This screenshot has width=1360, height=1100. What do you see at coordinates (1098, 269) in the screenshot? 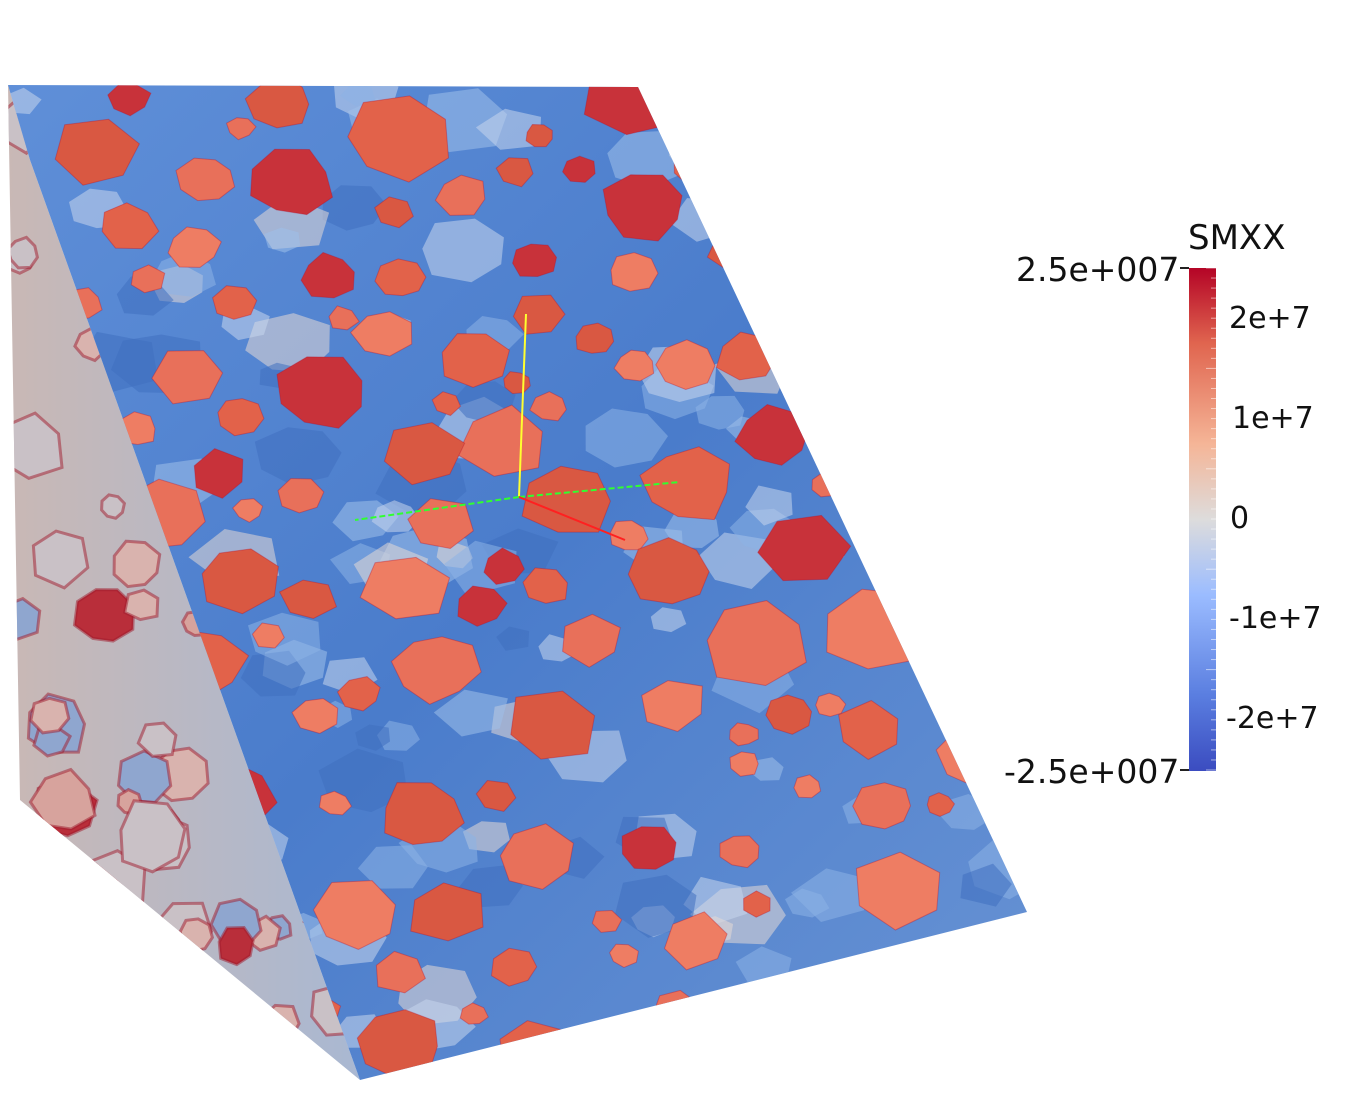
I see `scalar-bar-max-label: 2.5e+007` at bounding box center [1098, 269].